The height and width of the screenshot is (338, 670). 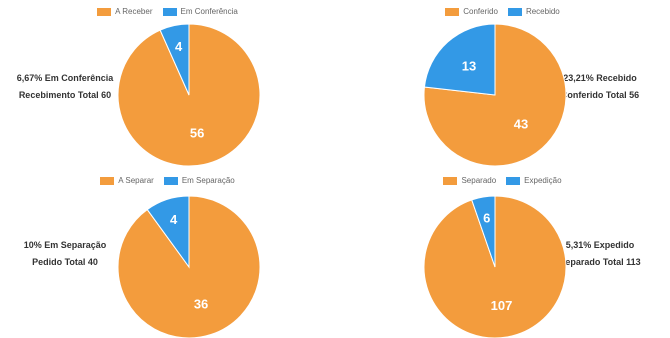 I want to click on info-percentage: 23,21% Recebido, so click(x=600, y=78).